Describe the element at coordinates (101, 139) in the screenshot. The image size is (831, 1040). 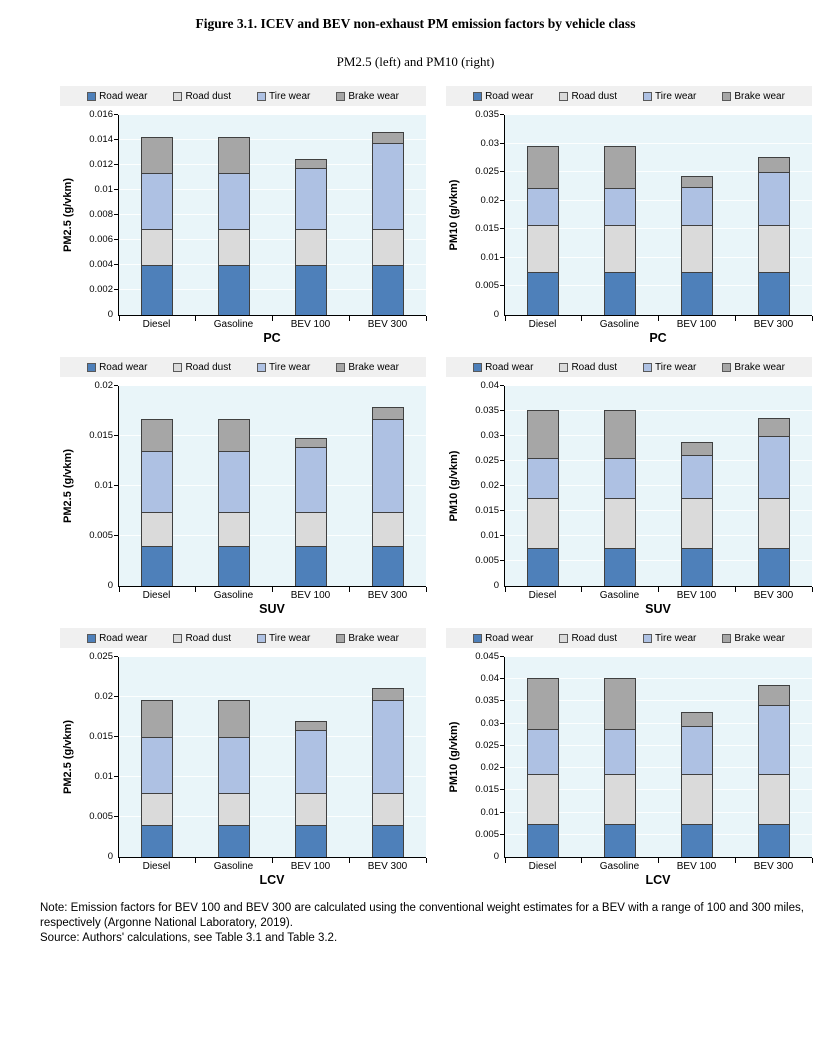
I see `y-tick-label: 0.014` at that location.